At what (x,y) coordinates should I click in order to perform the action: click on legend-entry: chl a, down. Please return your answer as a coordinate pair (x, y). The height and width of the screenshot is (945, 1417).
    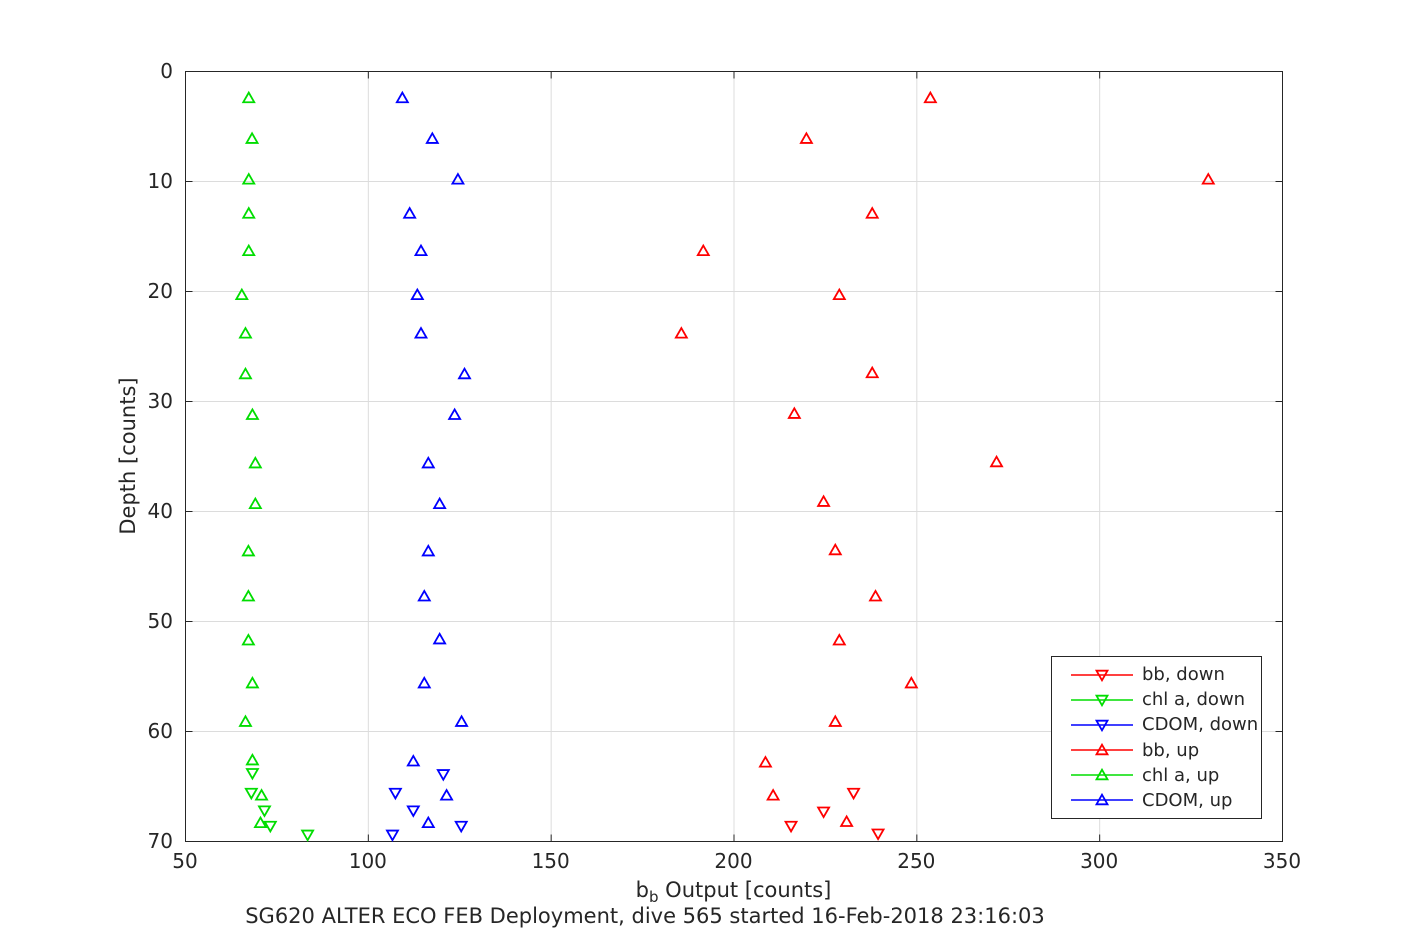
    Looking at the image, I should click on (1156, 699).